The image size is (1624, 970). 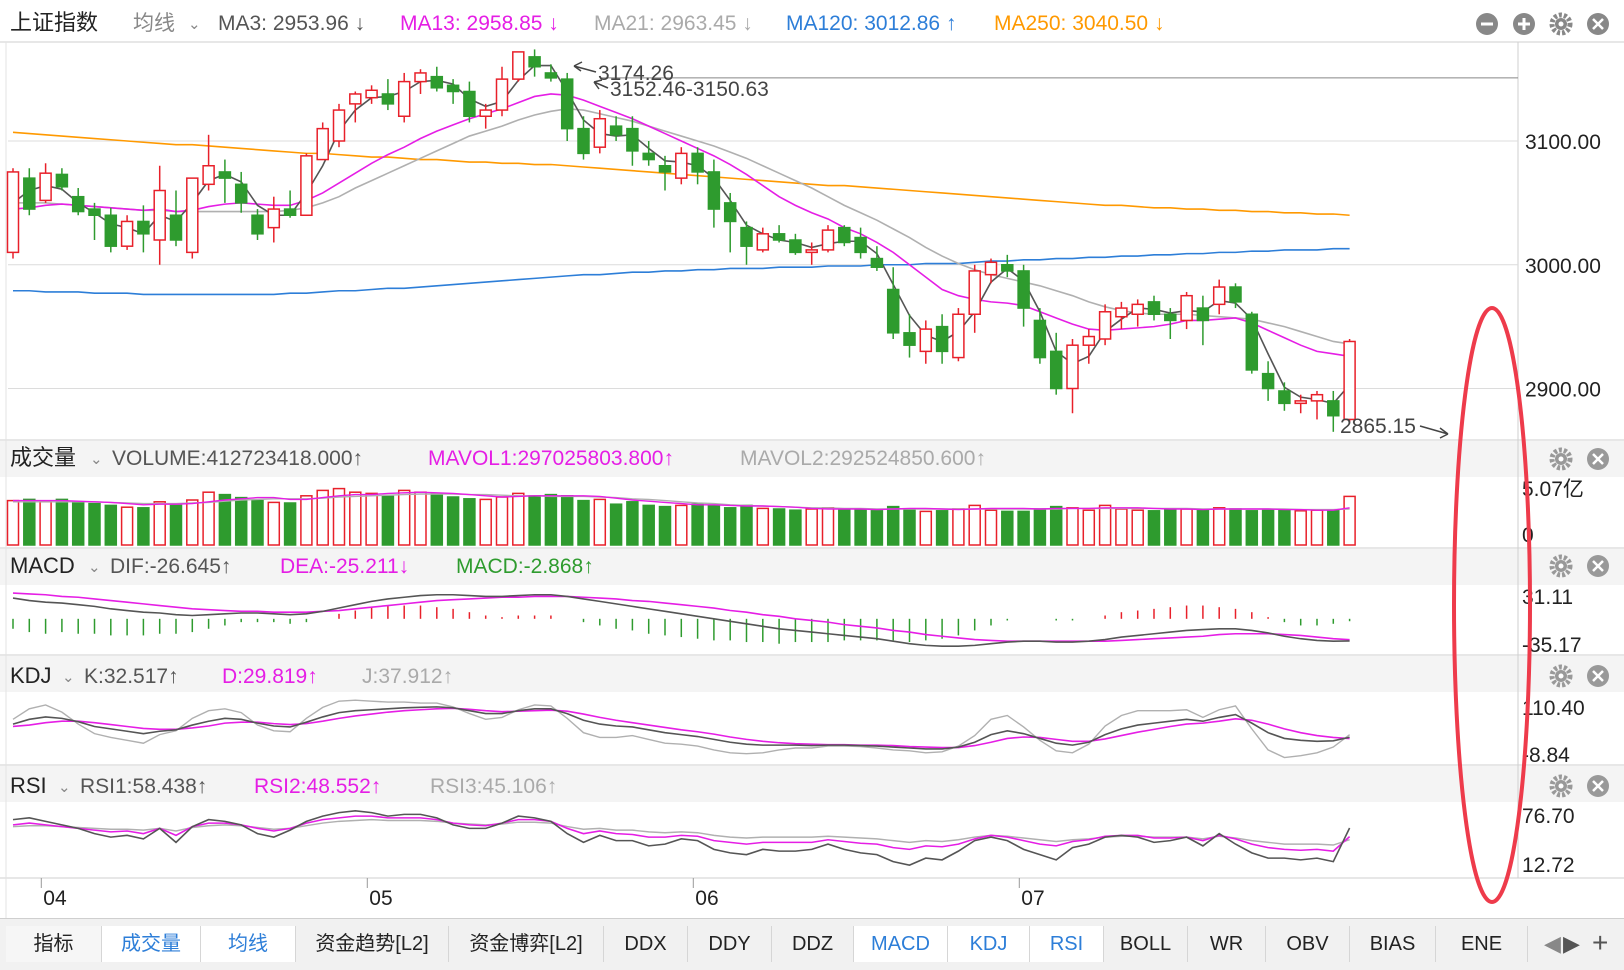 What do you see at coordinates (1146, 944) in the screenshot?
I see `tab-boll: BOLL` at bounding box center [1146, 944].